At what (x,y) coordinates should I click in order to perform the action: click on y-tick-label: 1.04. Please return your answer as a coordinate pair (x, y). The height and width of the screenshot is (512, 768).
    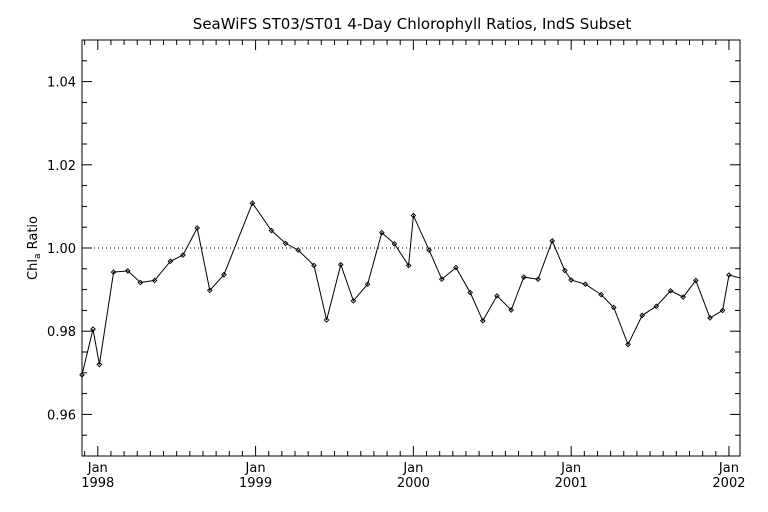
    Looking at the image, I should click on (61, 83).